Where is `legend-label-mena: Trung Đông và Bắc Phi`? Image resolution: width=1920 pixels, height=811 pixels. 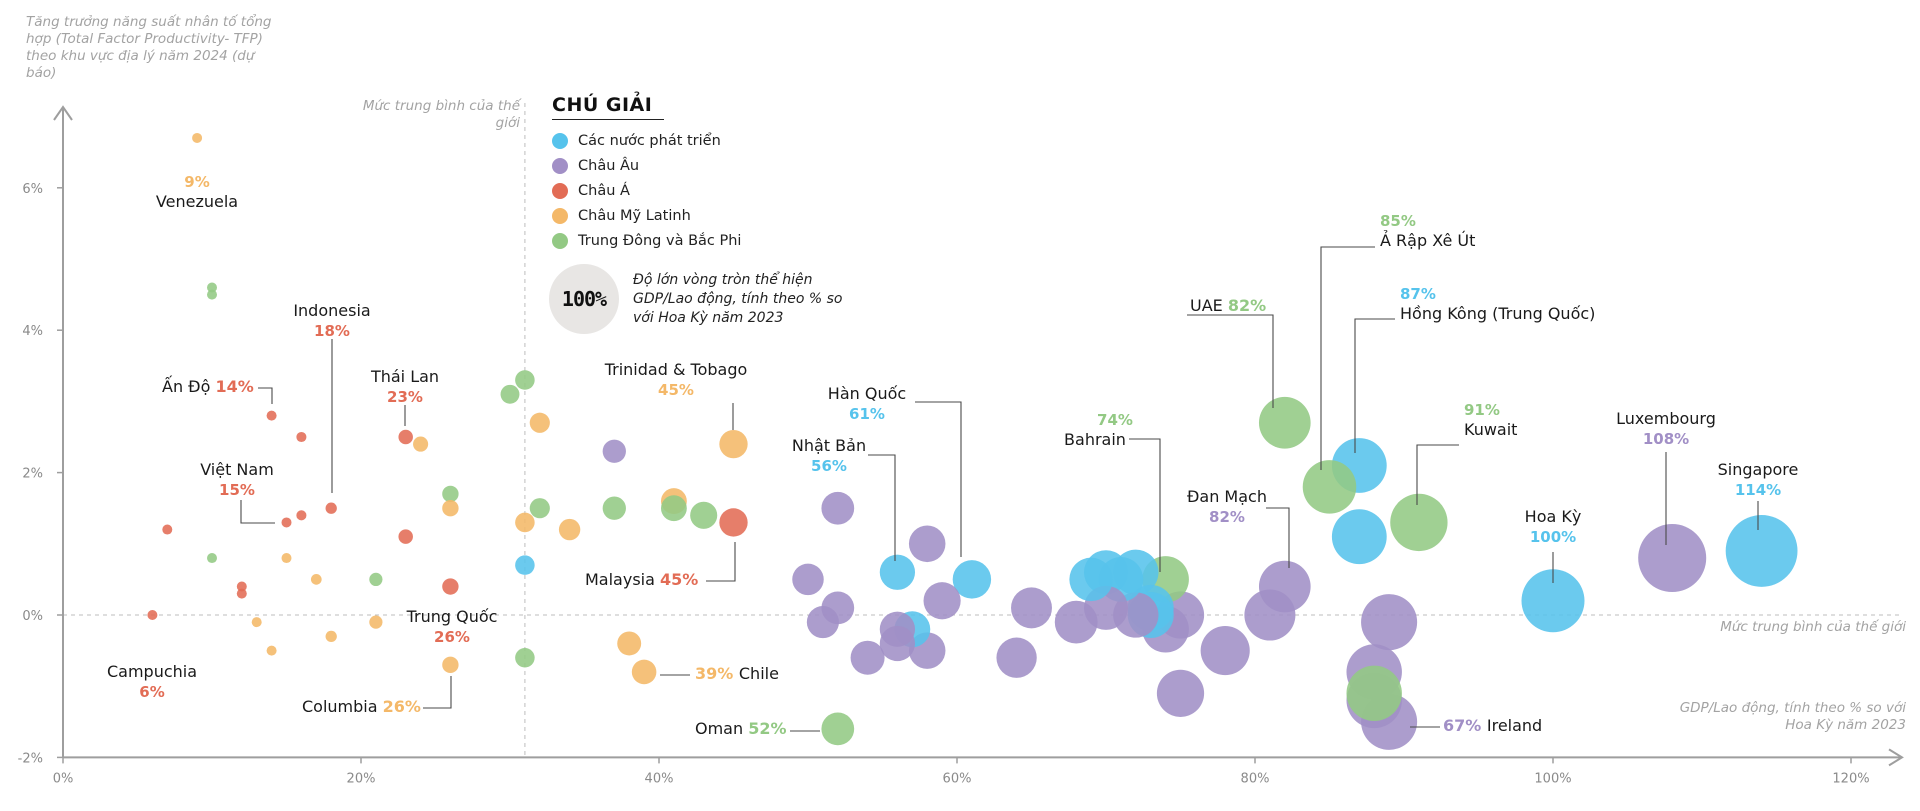 legend-label-mena: Trung Đông và Bắc Phi is located at coordinates (660, 240).